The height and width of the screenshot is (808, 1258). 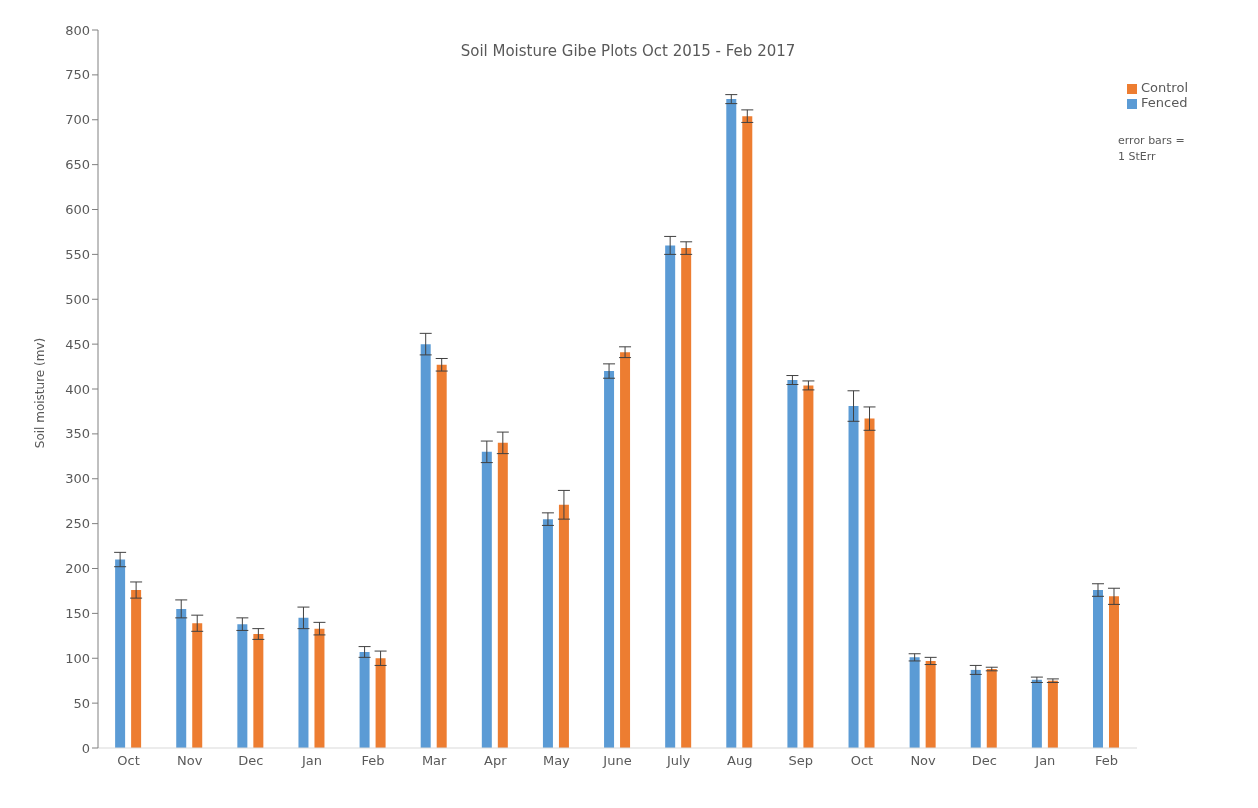 I want to click on y-tick-label: 0, so click(x=85, y=748).